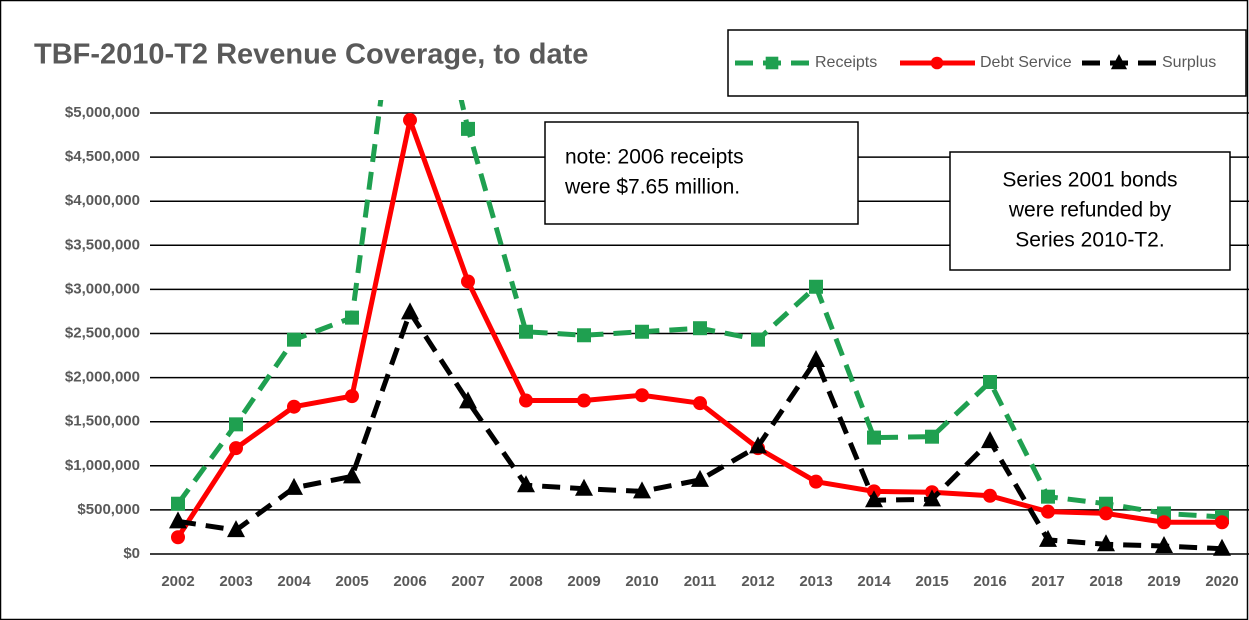 The image size is (1249, 620). Describe the element at coordinates (1189, 62) in the screenshot. I see `legend-label: Surplus` at that location.